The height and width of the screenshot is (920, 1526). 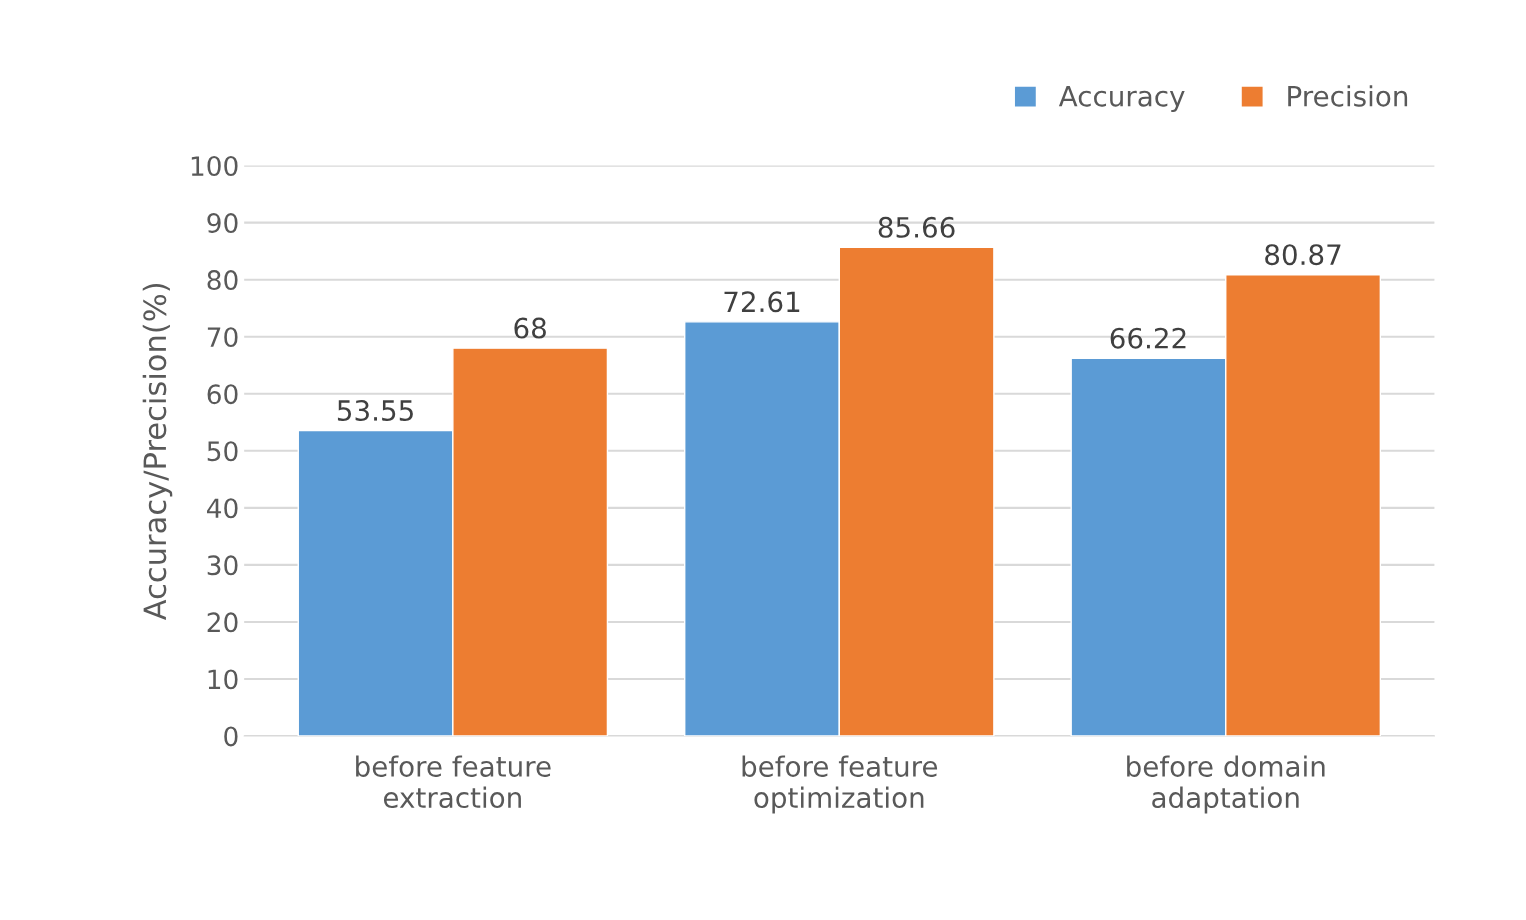 What do you see at coordinates (223, 679) in the screenshot?
I see `y-tick-label: 10` at bounding box center [223, 679].